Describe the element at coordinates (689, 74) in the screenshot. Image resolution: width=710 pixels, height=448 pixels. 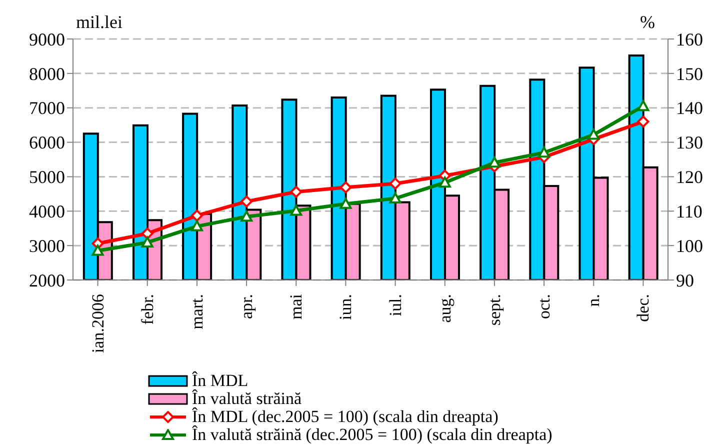
I see `y2-tick-label: 150` at that location.